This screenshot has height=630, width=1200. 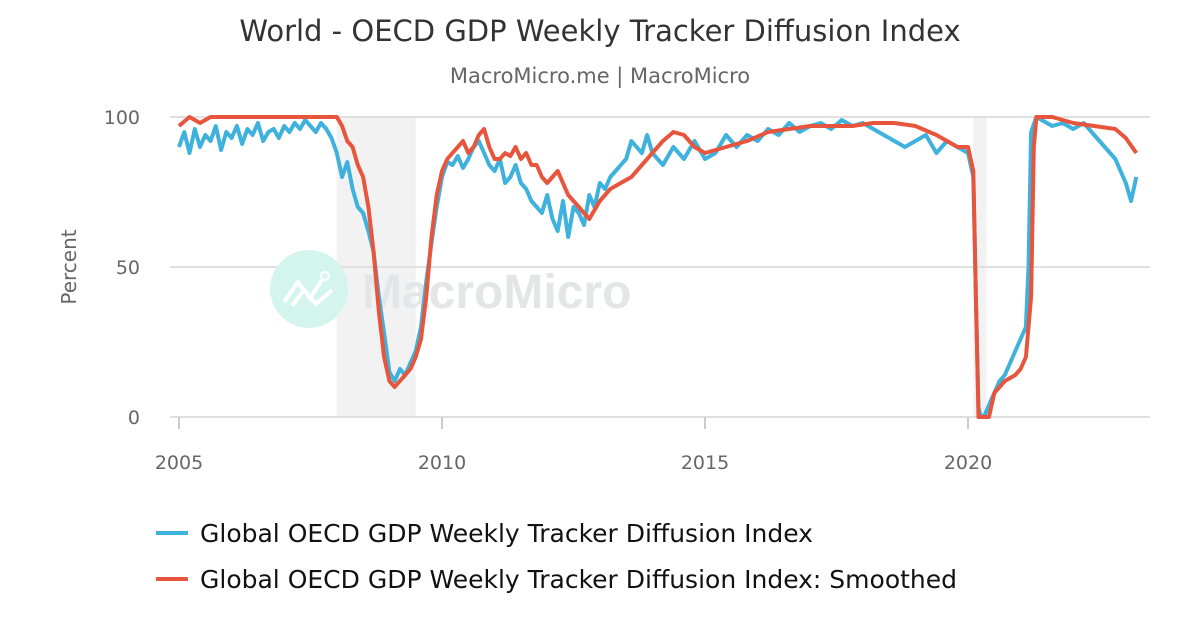 What do you see at coordinates (705, 463) in the screenshot?
I see `x-tick-label: 2015` at bounding box center [705, 463].